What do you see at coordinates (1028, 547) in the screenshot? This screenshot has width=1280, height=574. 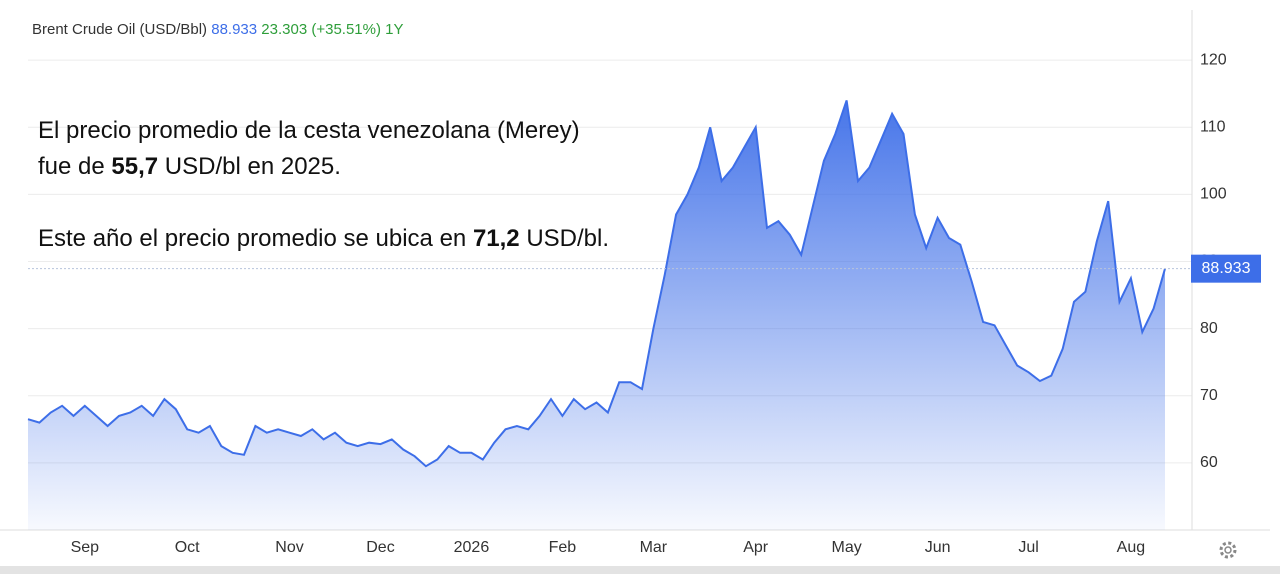 I see `x-tick-label: Jul` at bounding box center [1028, 547].